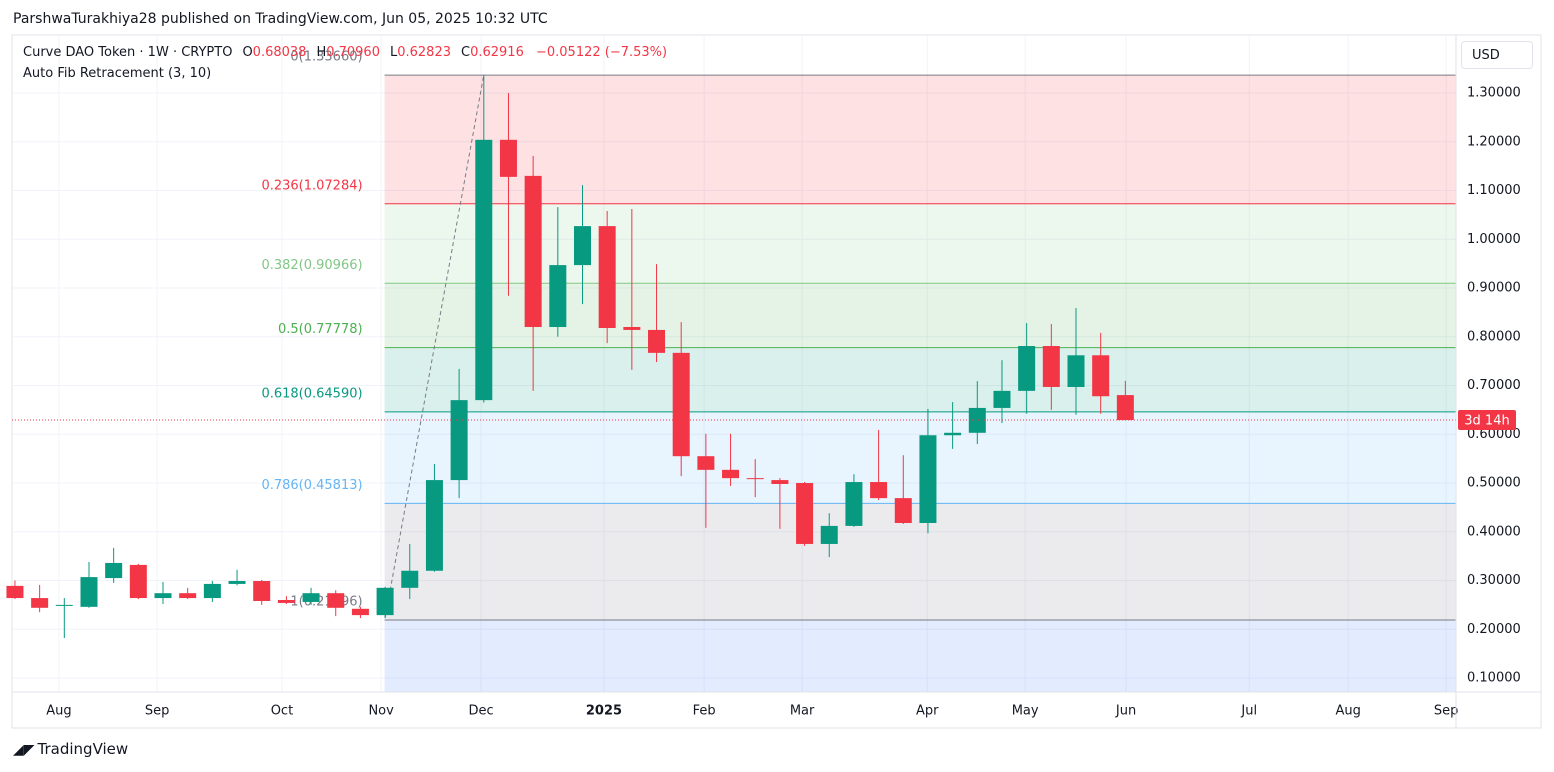  Describe the element at coordinates (311, 265) in the screenshot. I see `fib-label: 0.382(0.90966)` at that location.